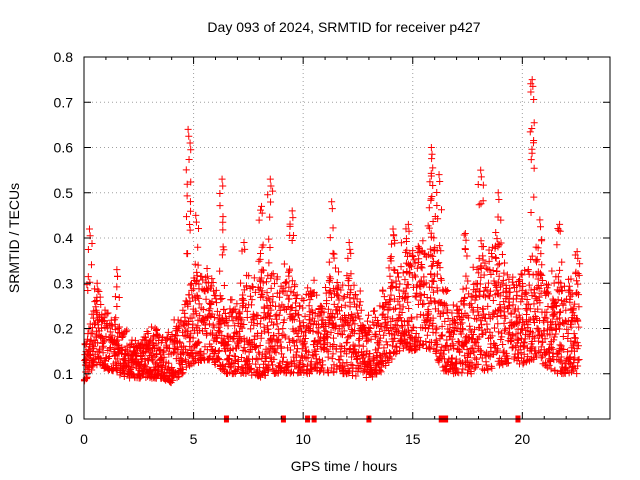 This screenshot has width=640, height=480. I want to click on y-tick-label: 0.8, so click(64, 57).